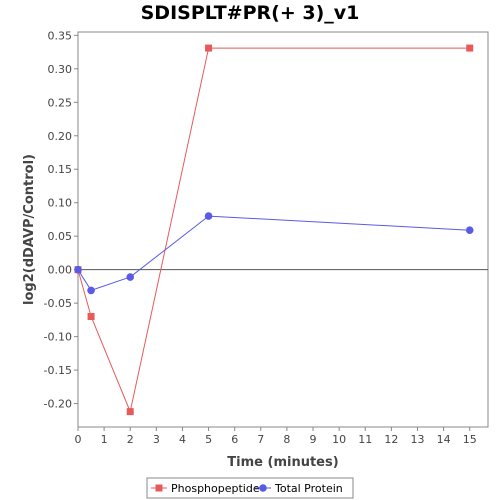 This screenshot has width=500, height=500. I want to click on legend-marker-square, so click(159, 488).